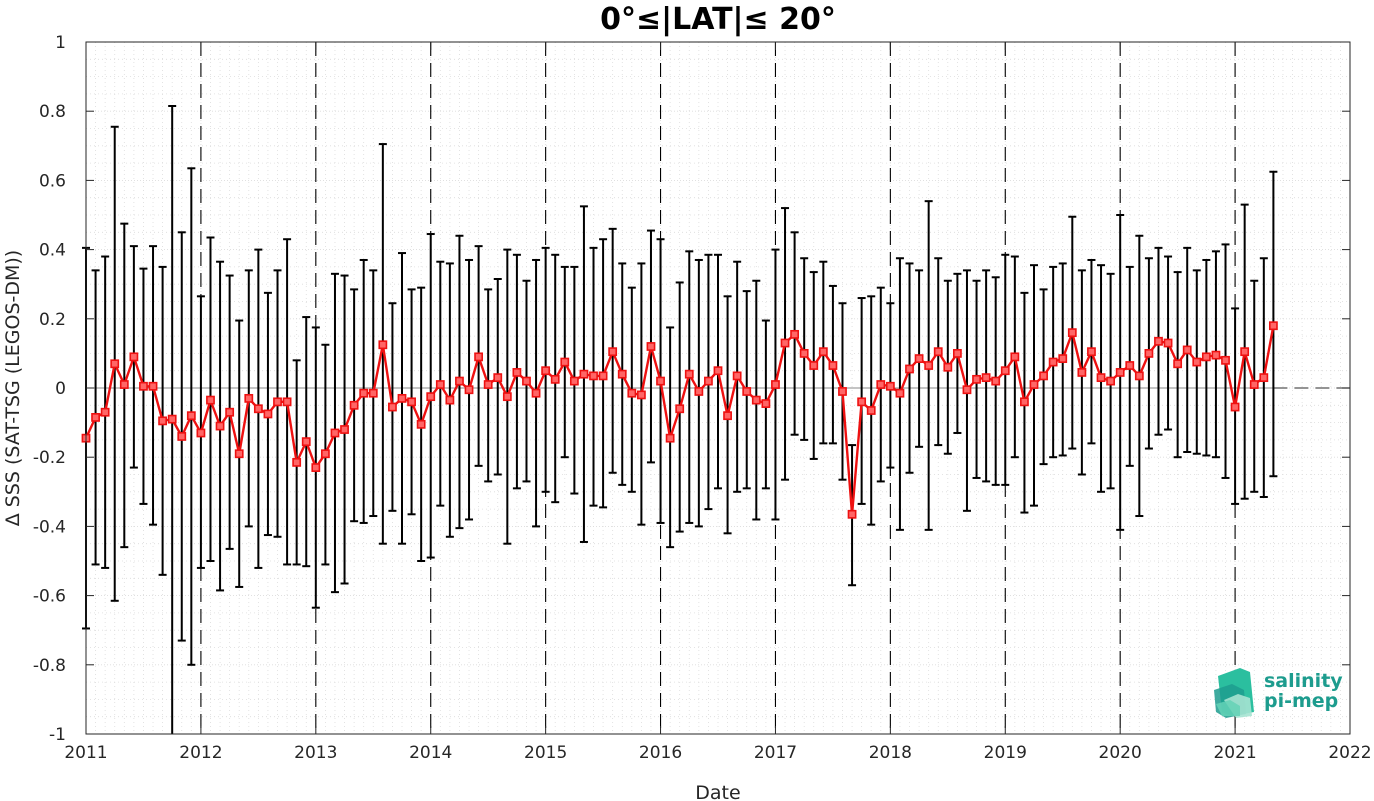 This screenshot has height=801, width=1374. What do you see at coordinates (85, 753) in the screenshot?
I see `x-tick-label: 2011` at bounding box center [85, 753].